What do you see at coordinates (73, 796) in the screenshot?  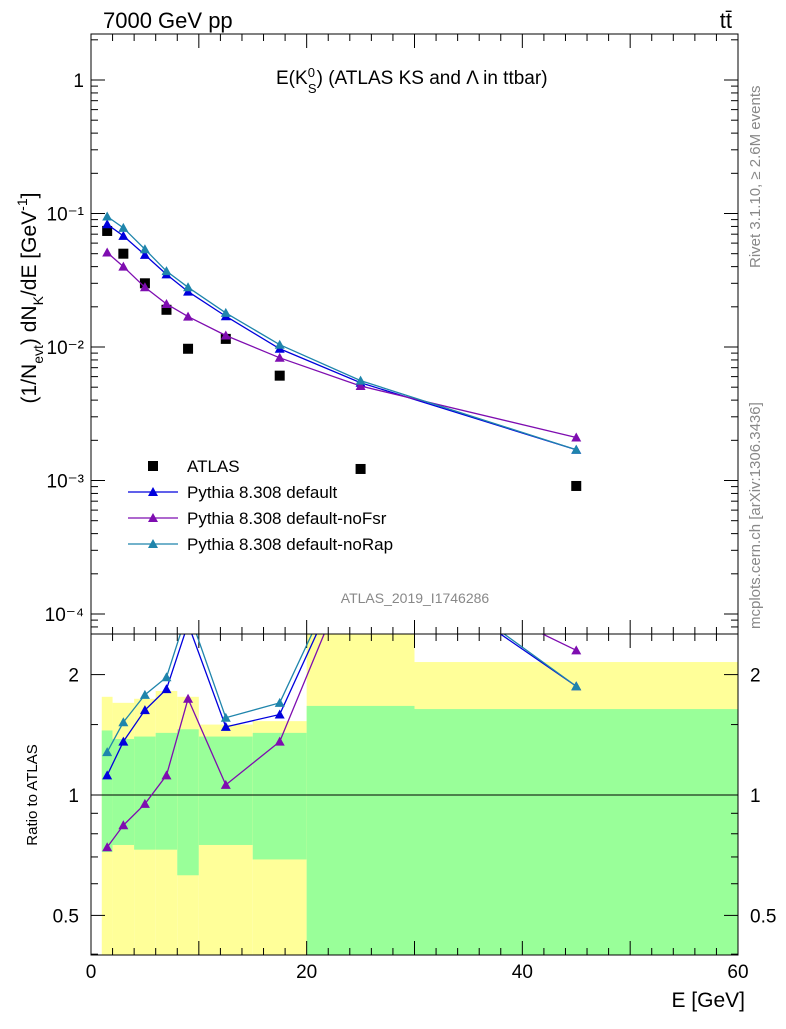 I see `ratio-y-tick-label: 1` at bounding box center [73, 796].